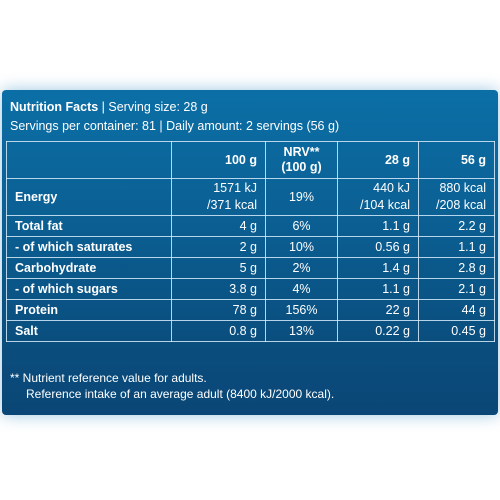 This screenshot has width=500, height=500. What do you see at coordinates (378, 268) in the screenshot?
I see `value-28g: 1.4 g` at bounding box center [378, 268].